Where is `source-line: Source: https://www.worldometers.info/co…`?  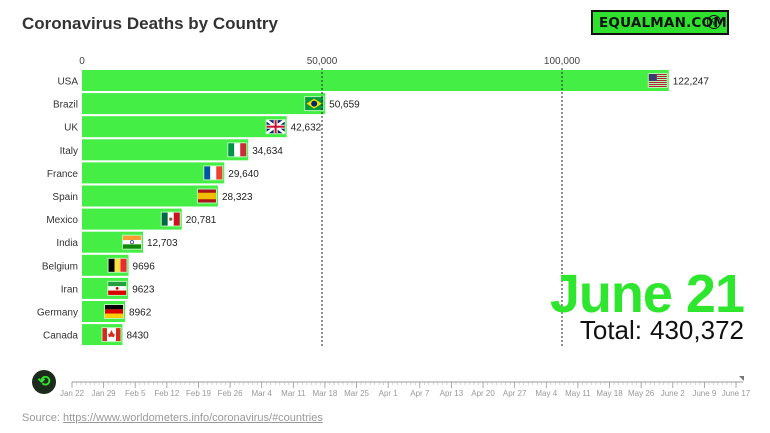 source-line: Source: https://www.worldometers.info/co… is located at coordinates (172, 418).